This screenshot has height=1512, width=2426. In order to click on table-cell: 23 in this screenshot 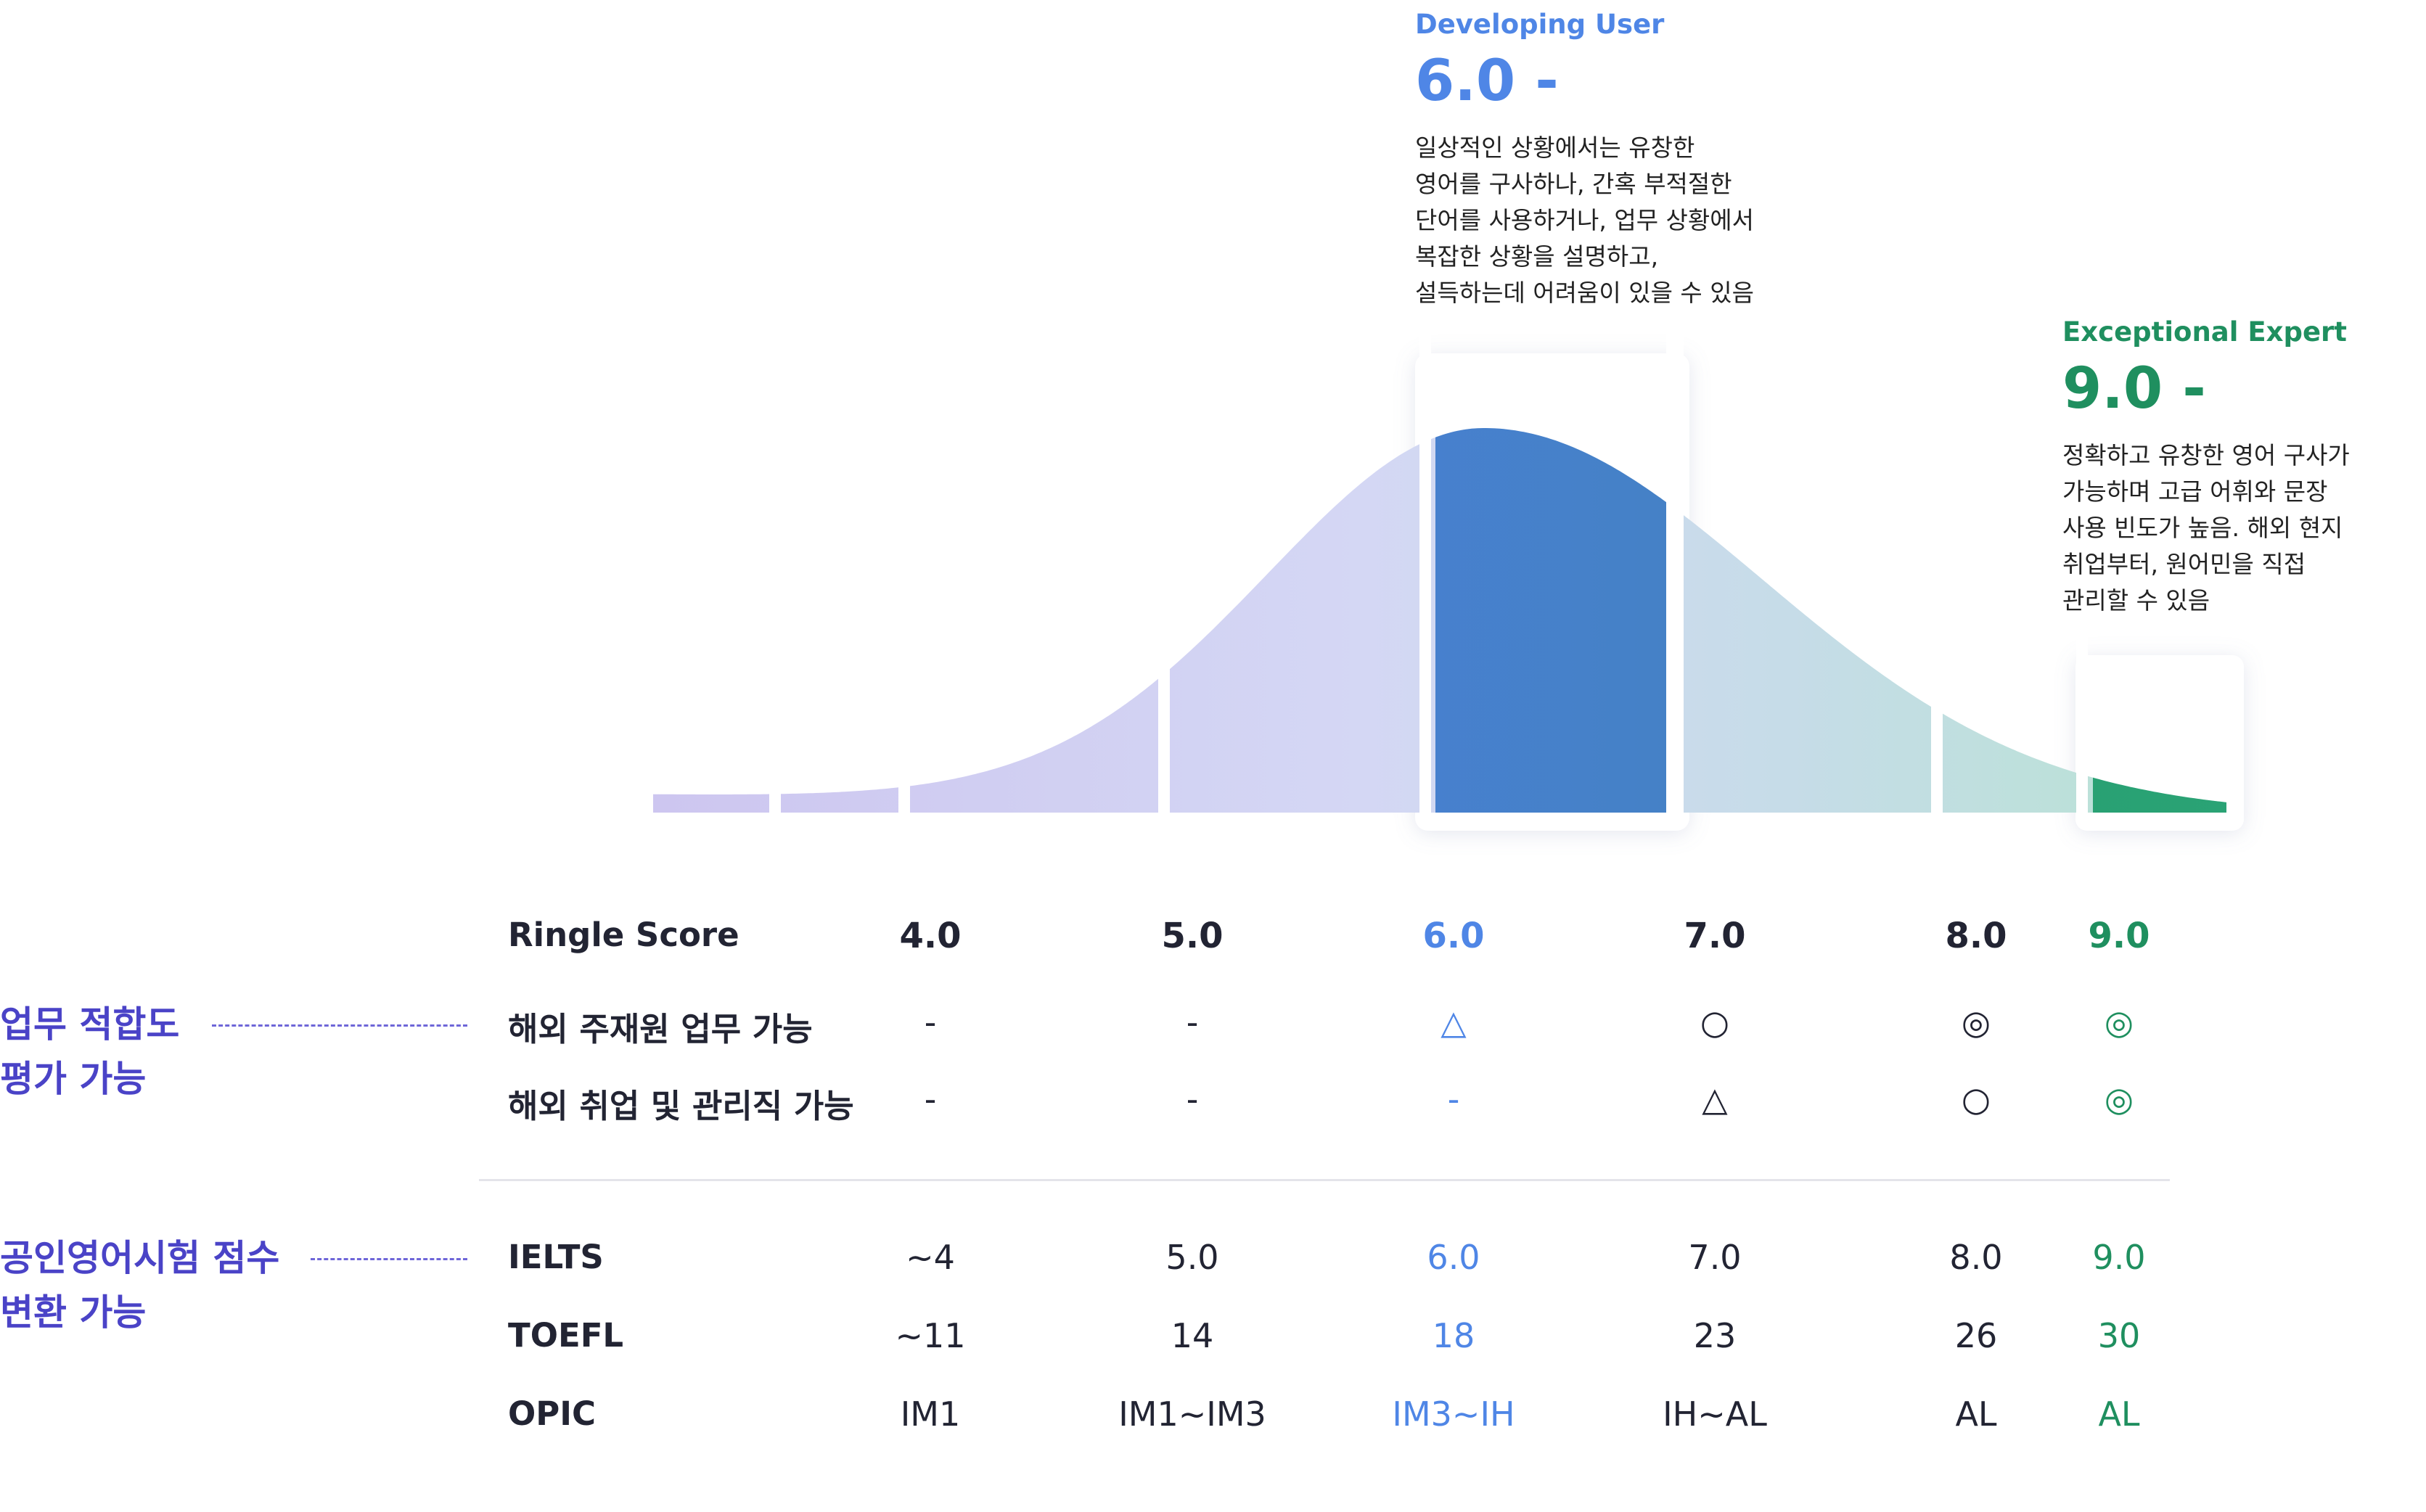, I will do `click(1715, 1336)`.